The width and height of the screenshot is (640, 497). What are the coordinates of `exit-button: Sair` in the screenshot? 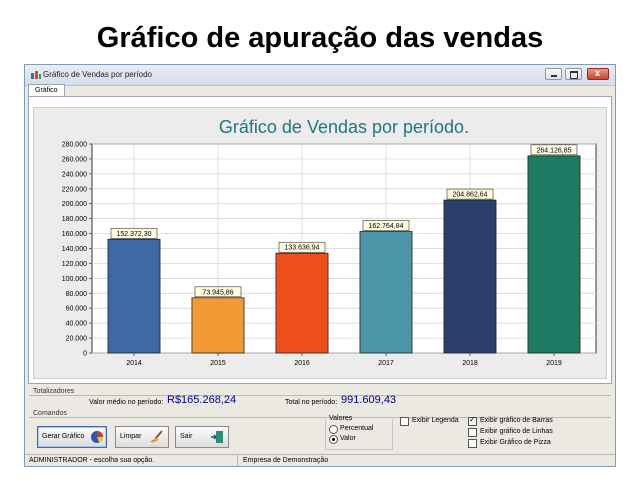 It's located at (202, 437).